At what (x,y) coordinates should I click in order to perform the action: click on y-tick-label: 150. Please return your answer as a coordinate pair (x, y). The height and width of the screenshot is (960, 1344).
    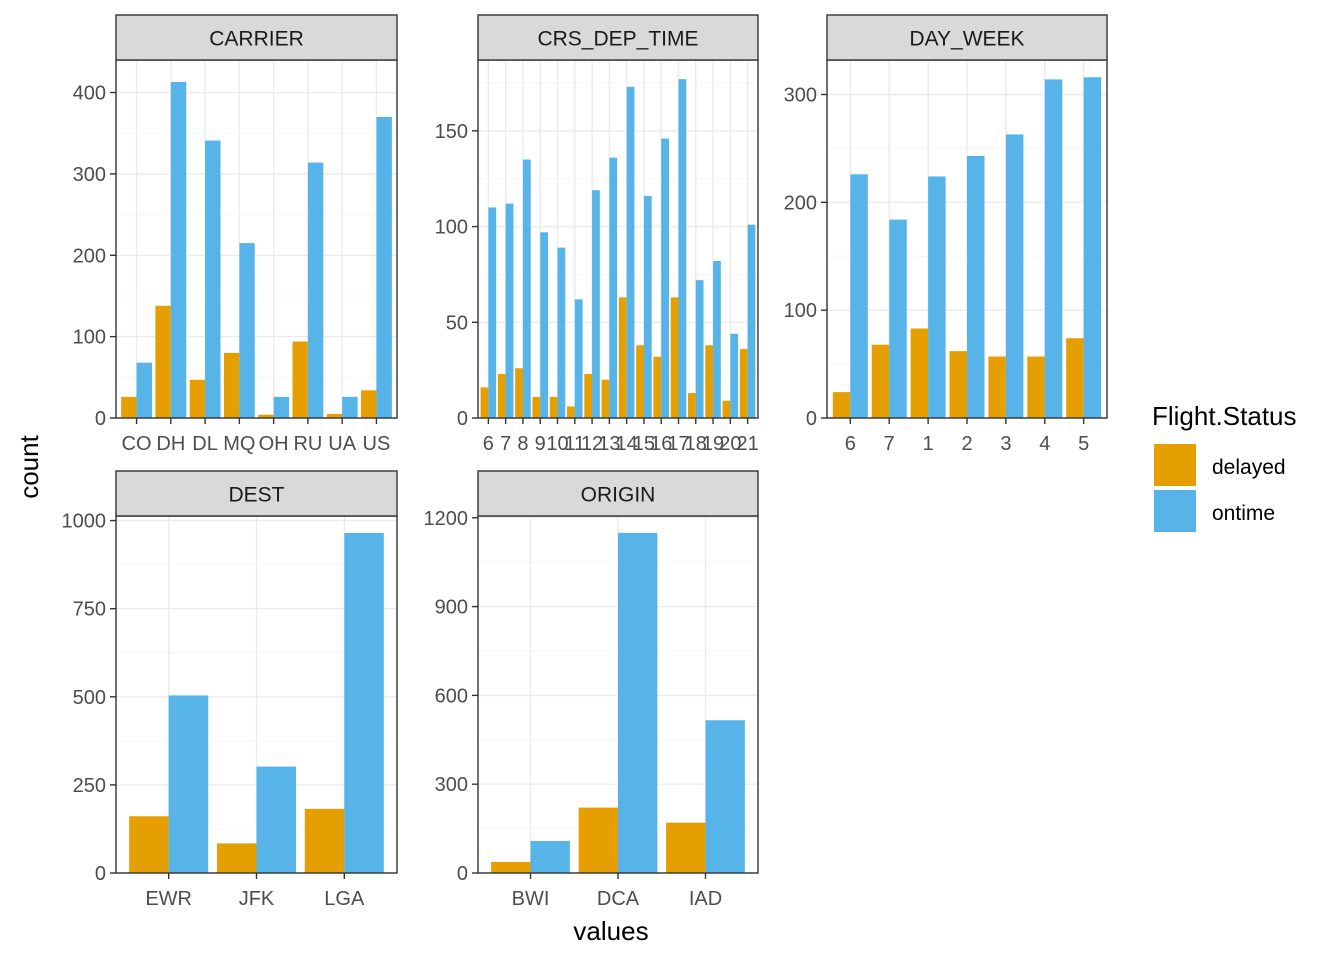
    Looking at the image, I should click on (451, 132).